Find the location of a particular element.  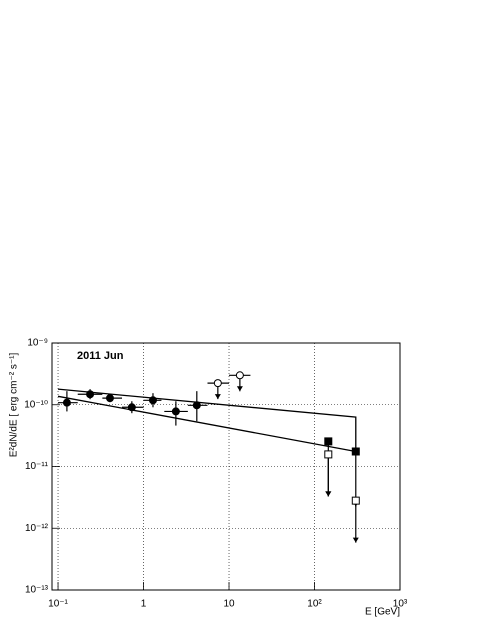

y-tick-label: 10⁻¹¹ is located at coordinates (37, 466).